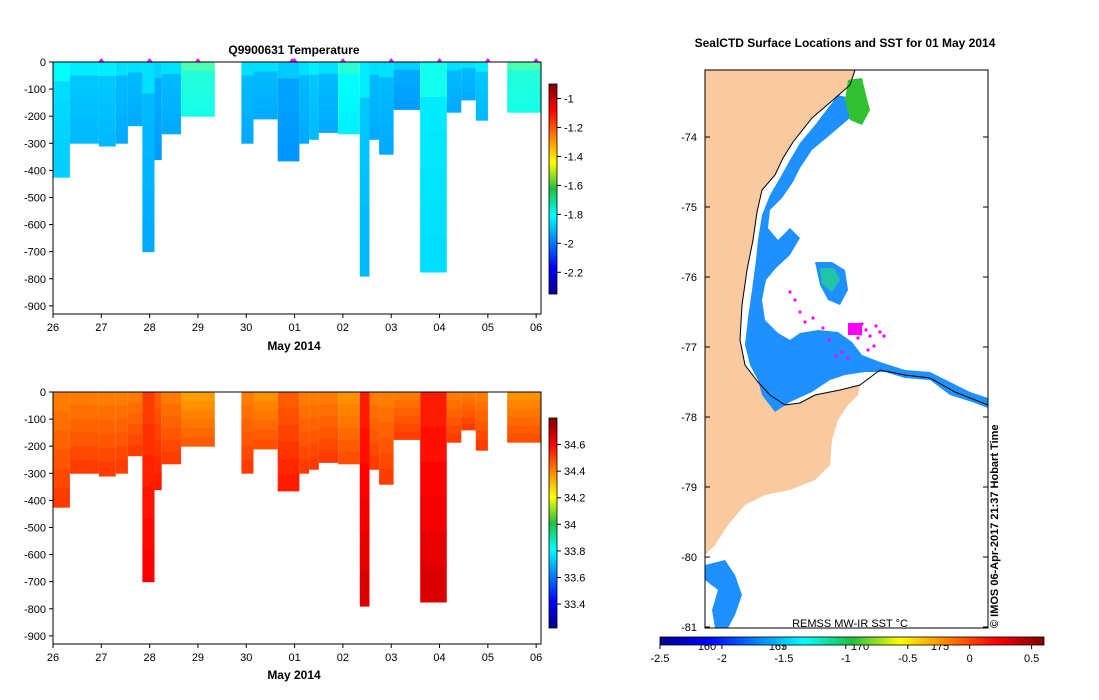 This screenshot has width=1099, height=700. What do you see at coordinates (35, 420) in the screenshot?
I see `y-tick-label: -100` at bounding box center [35, 420].